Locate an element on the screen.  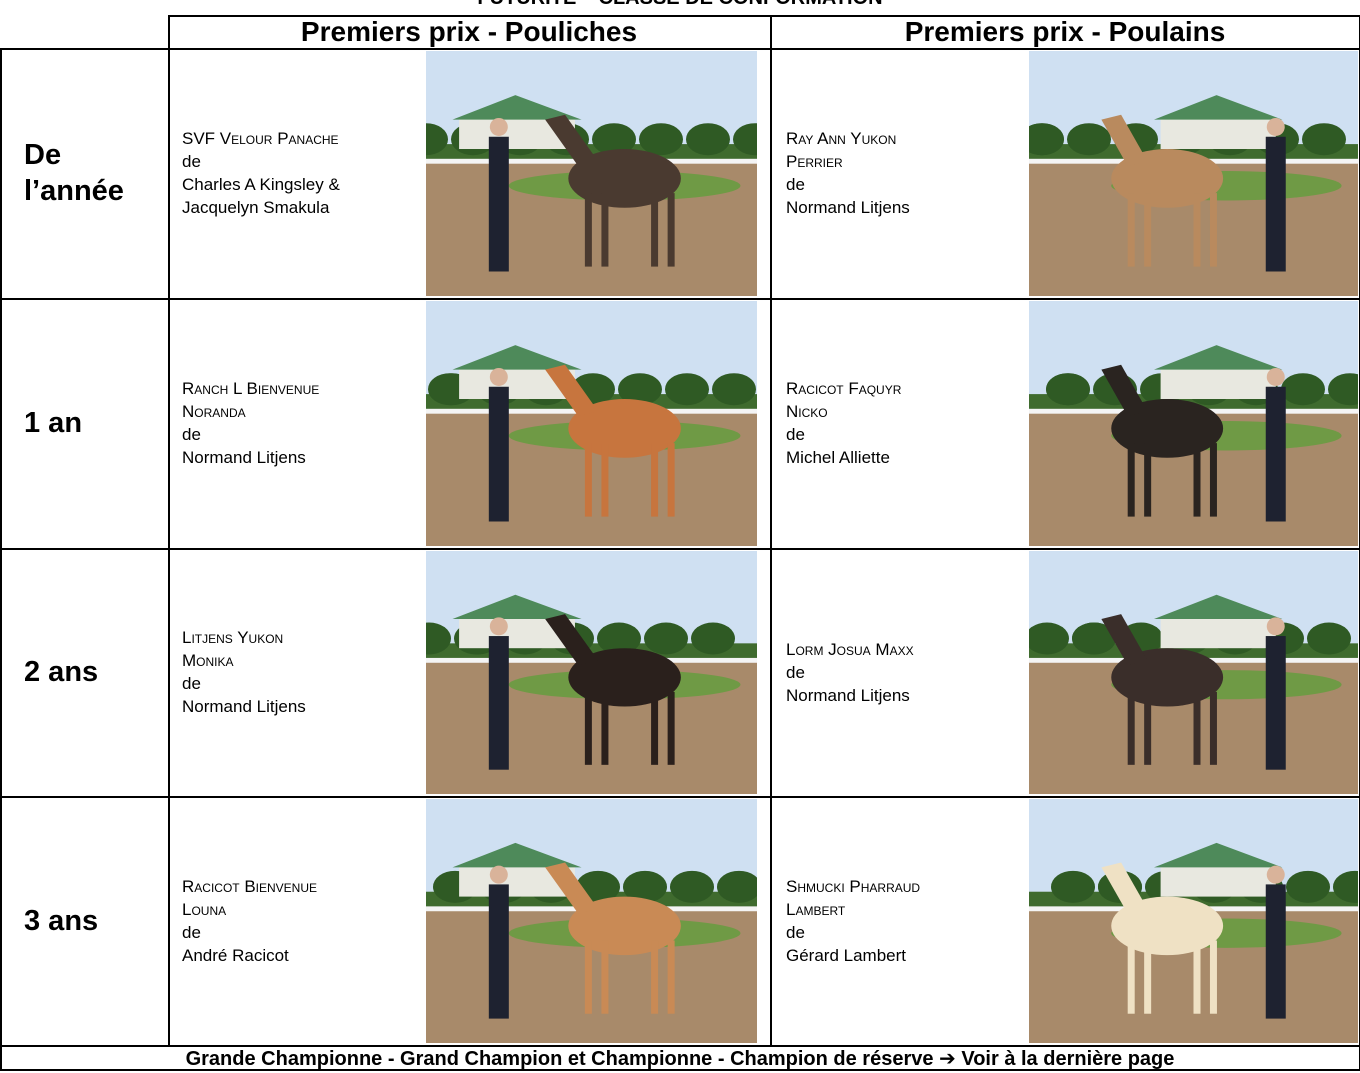
horse-name: Shmucki Pharraud is located at coordinates (853, 886).